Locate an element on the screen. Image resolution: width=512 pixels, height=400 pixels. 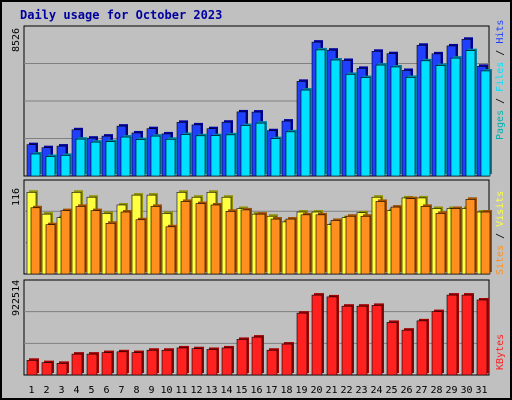
legend-files: Files is located at coordinates (500, 77).